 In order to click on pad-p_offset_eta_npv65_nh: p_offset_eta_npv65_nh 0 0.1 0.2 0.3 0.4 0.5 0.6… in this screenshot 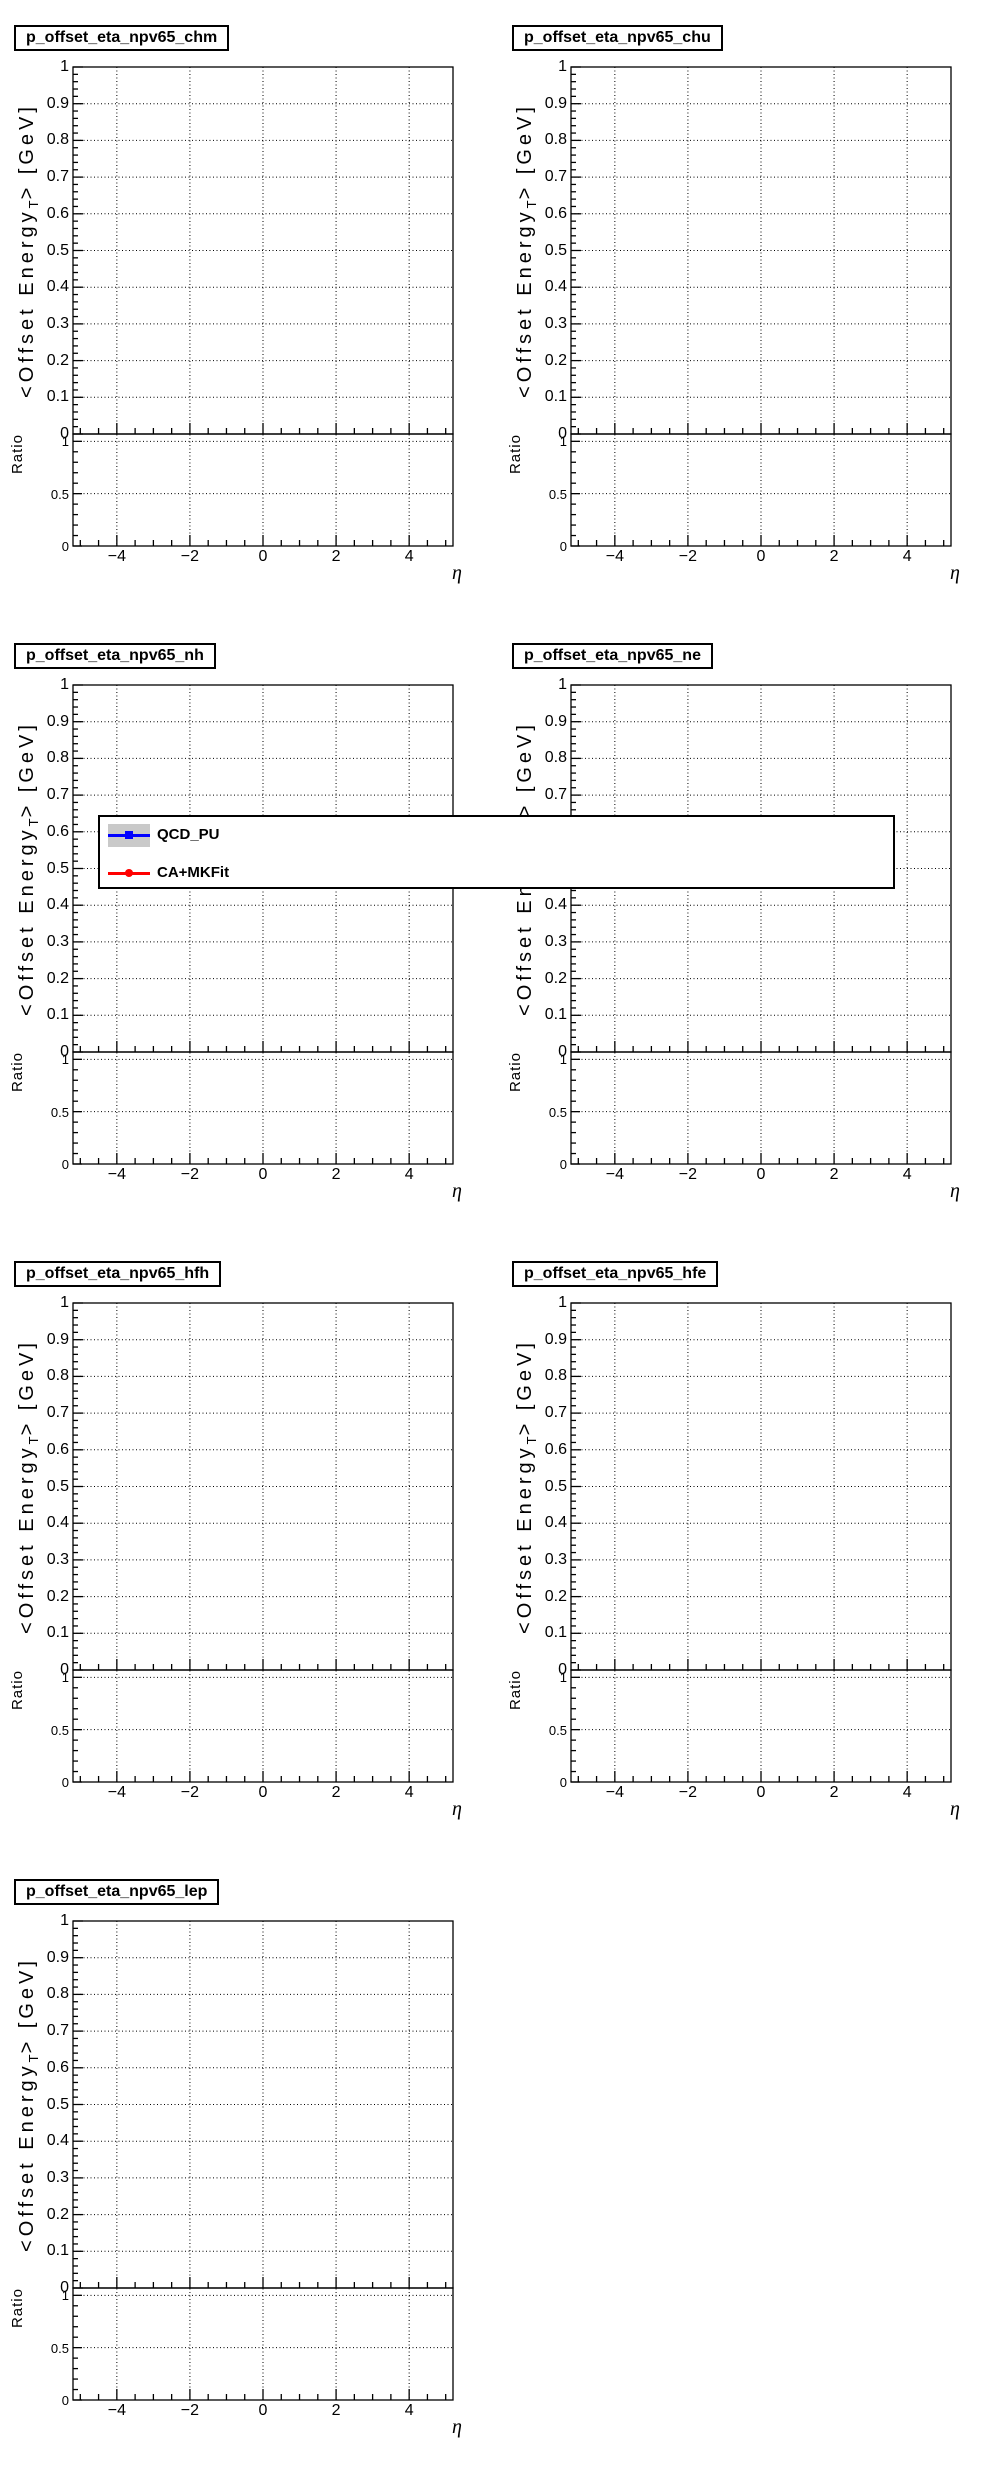, I will do `click(249, 927)`.